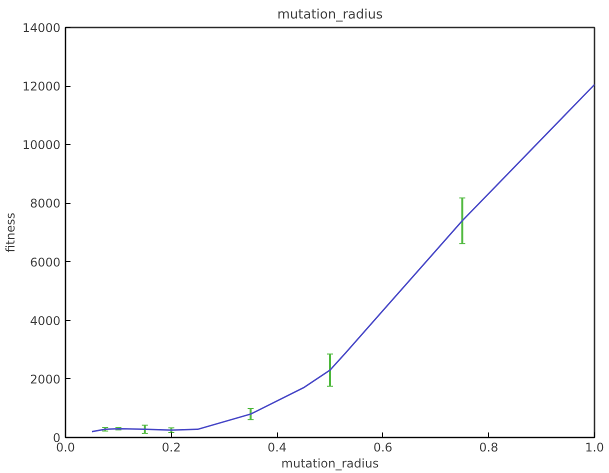 The height and width of the screenshot is (473, 609). I want to click on y-tick-label: 12000, so click(41, 87).